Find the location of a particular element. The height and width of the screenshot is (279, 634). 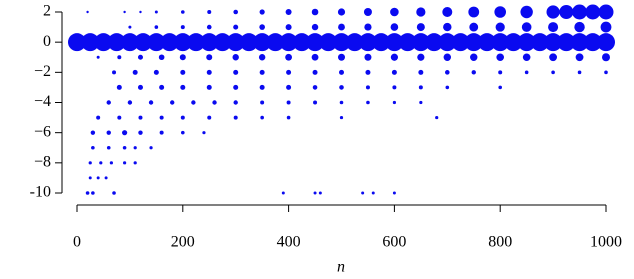

x-tick-label: 800 is located at coordinates (500, 242).